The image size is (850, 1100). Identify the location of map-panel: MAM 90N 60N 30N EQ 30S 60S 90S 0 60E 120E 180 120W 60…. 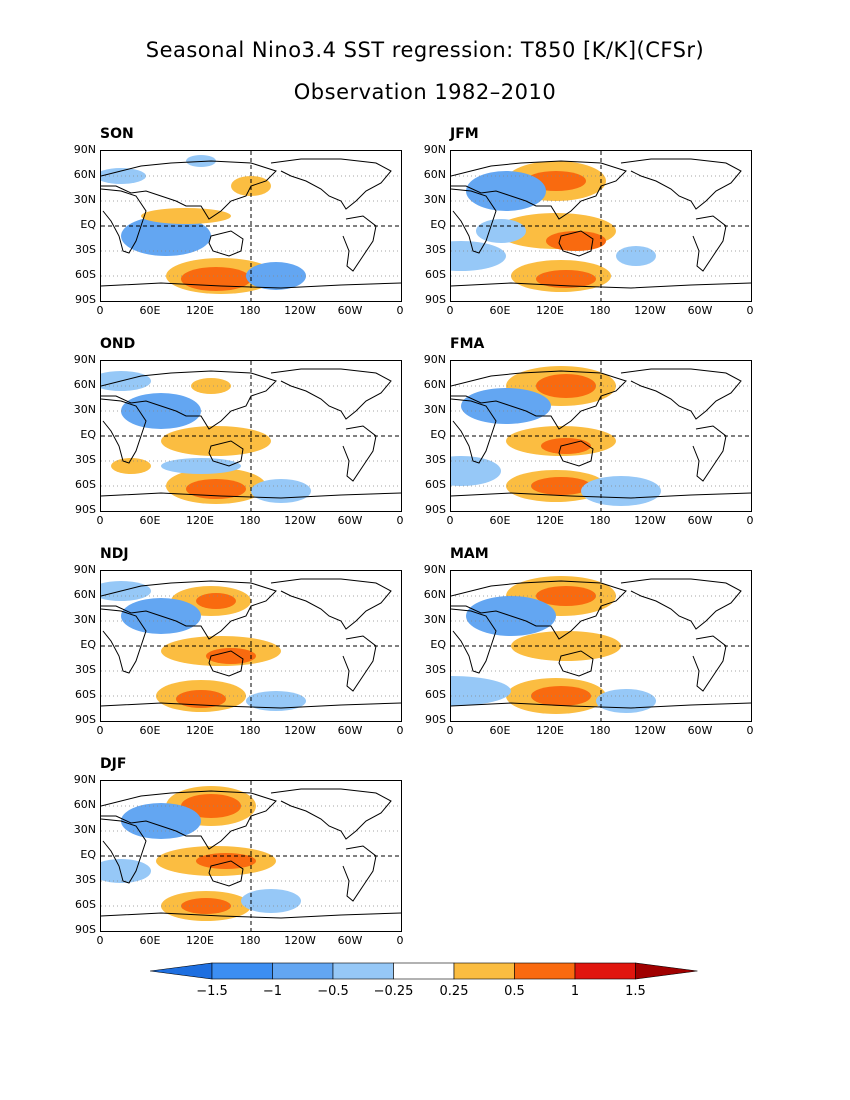
(589, 641).